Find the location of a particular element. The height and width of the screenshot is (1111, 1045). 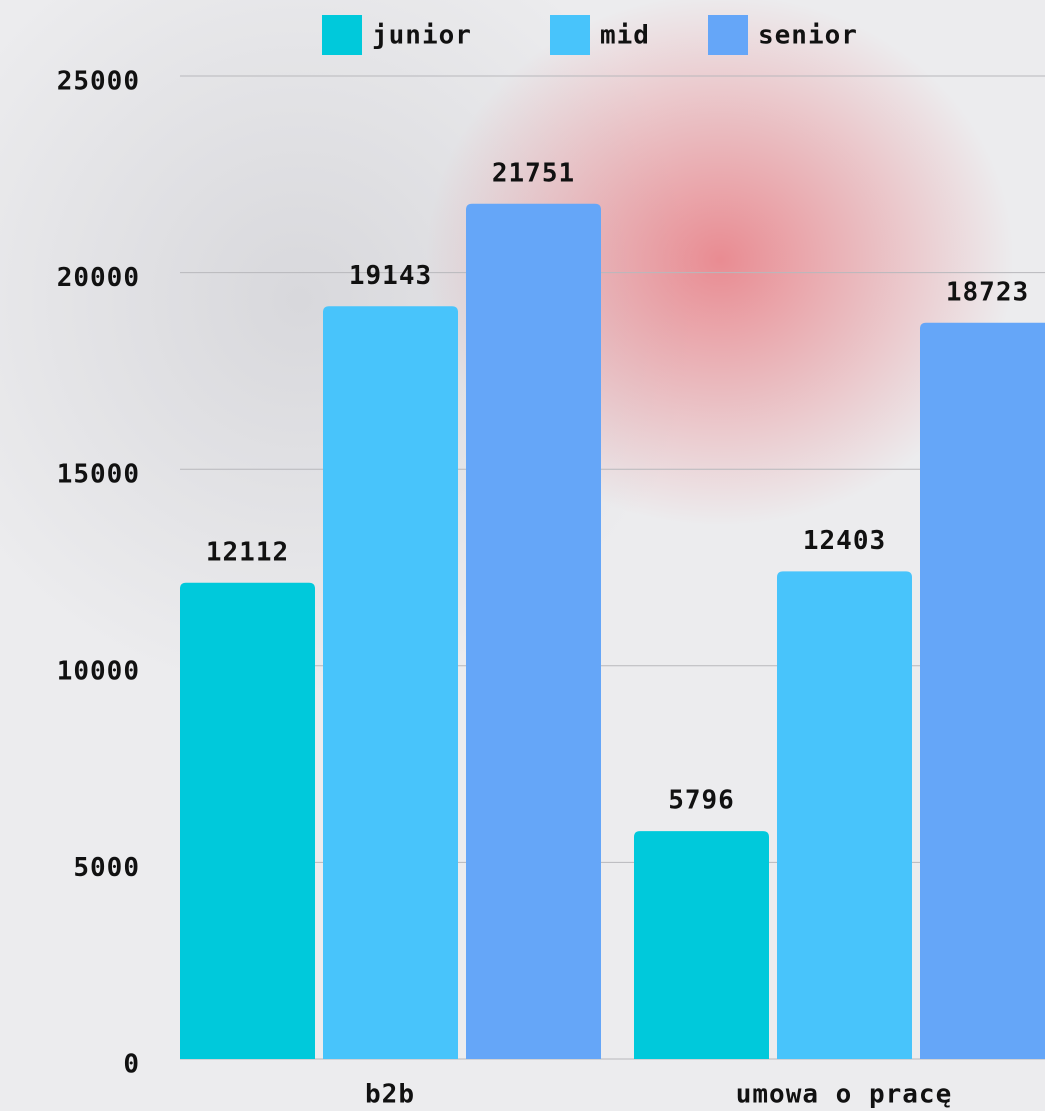

legend-label: senior is located at coordinates (808, 36).